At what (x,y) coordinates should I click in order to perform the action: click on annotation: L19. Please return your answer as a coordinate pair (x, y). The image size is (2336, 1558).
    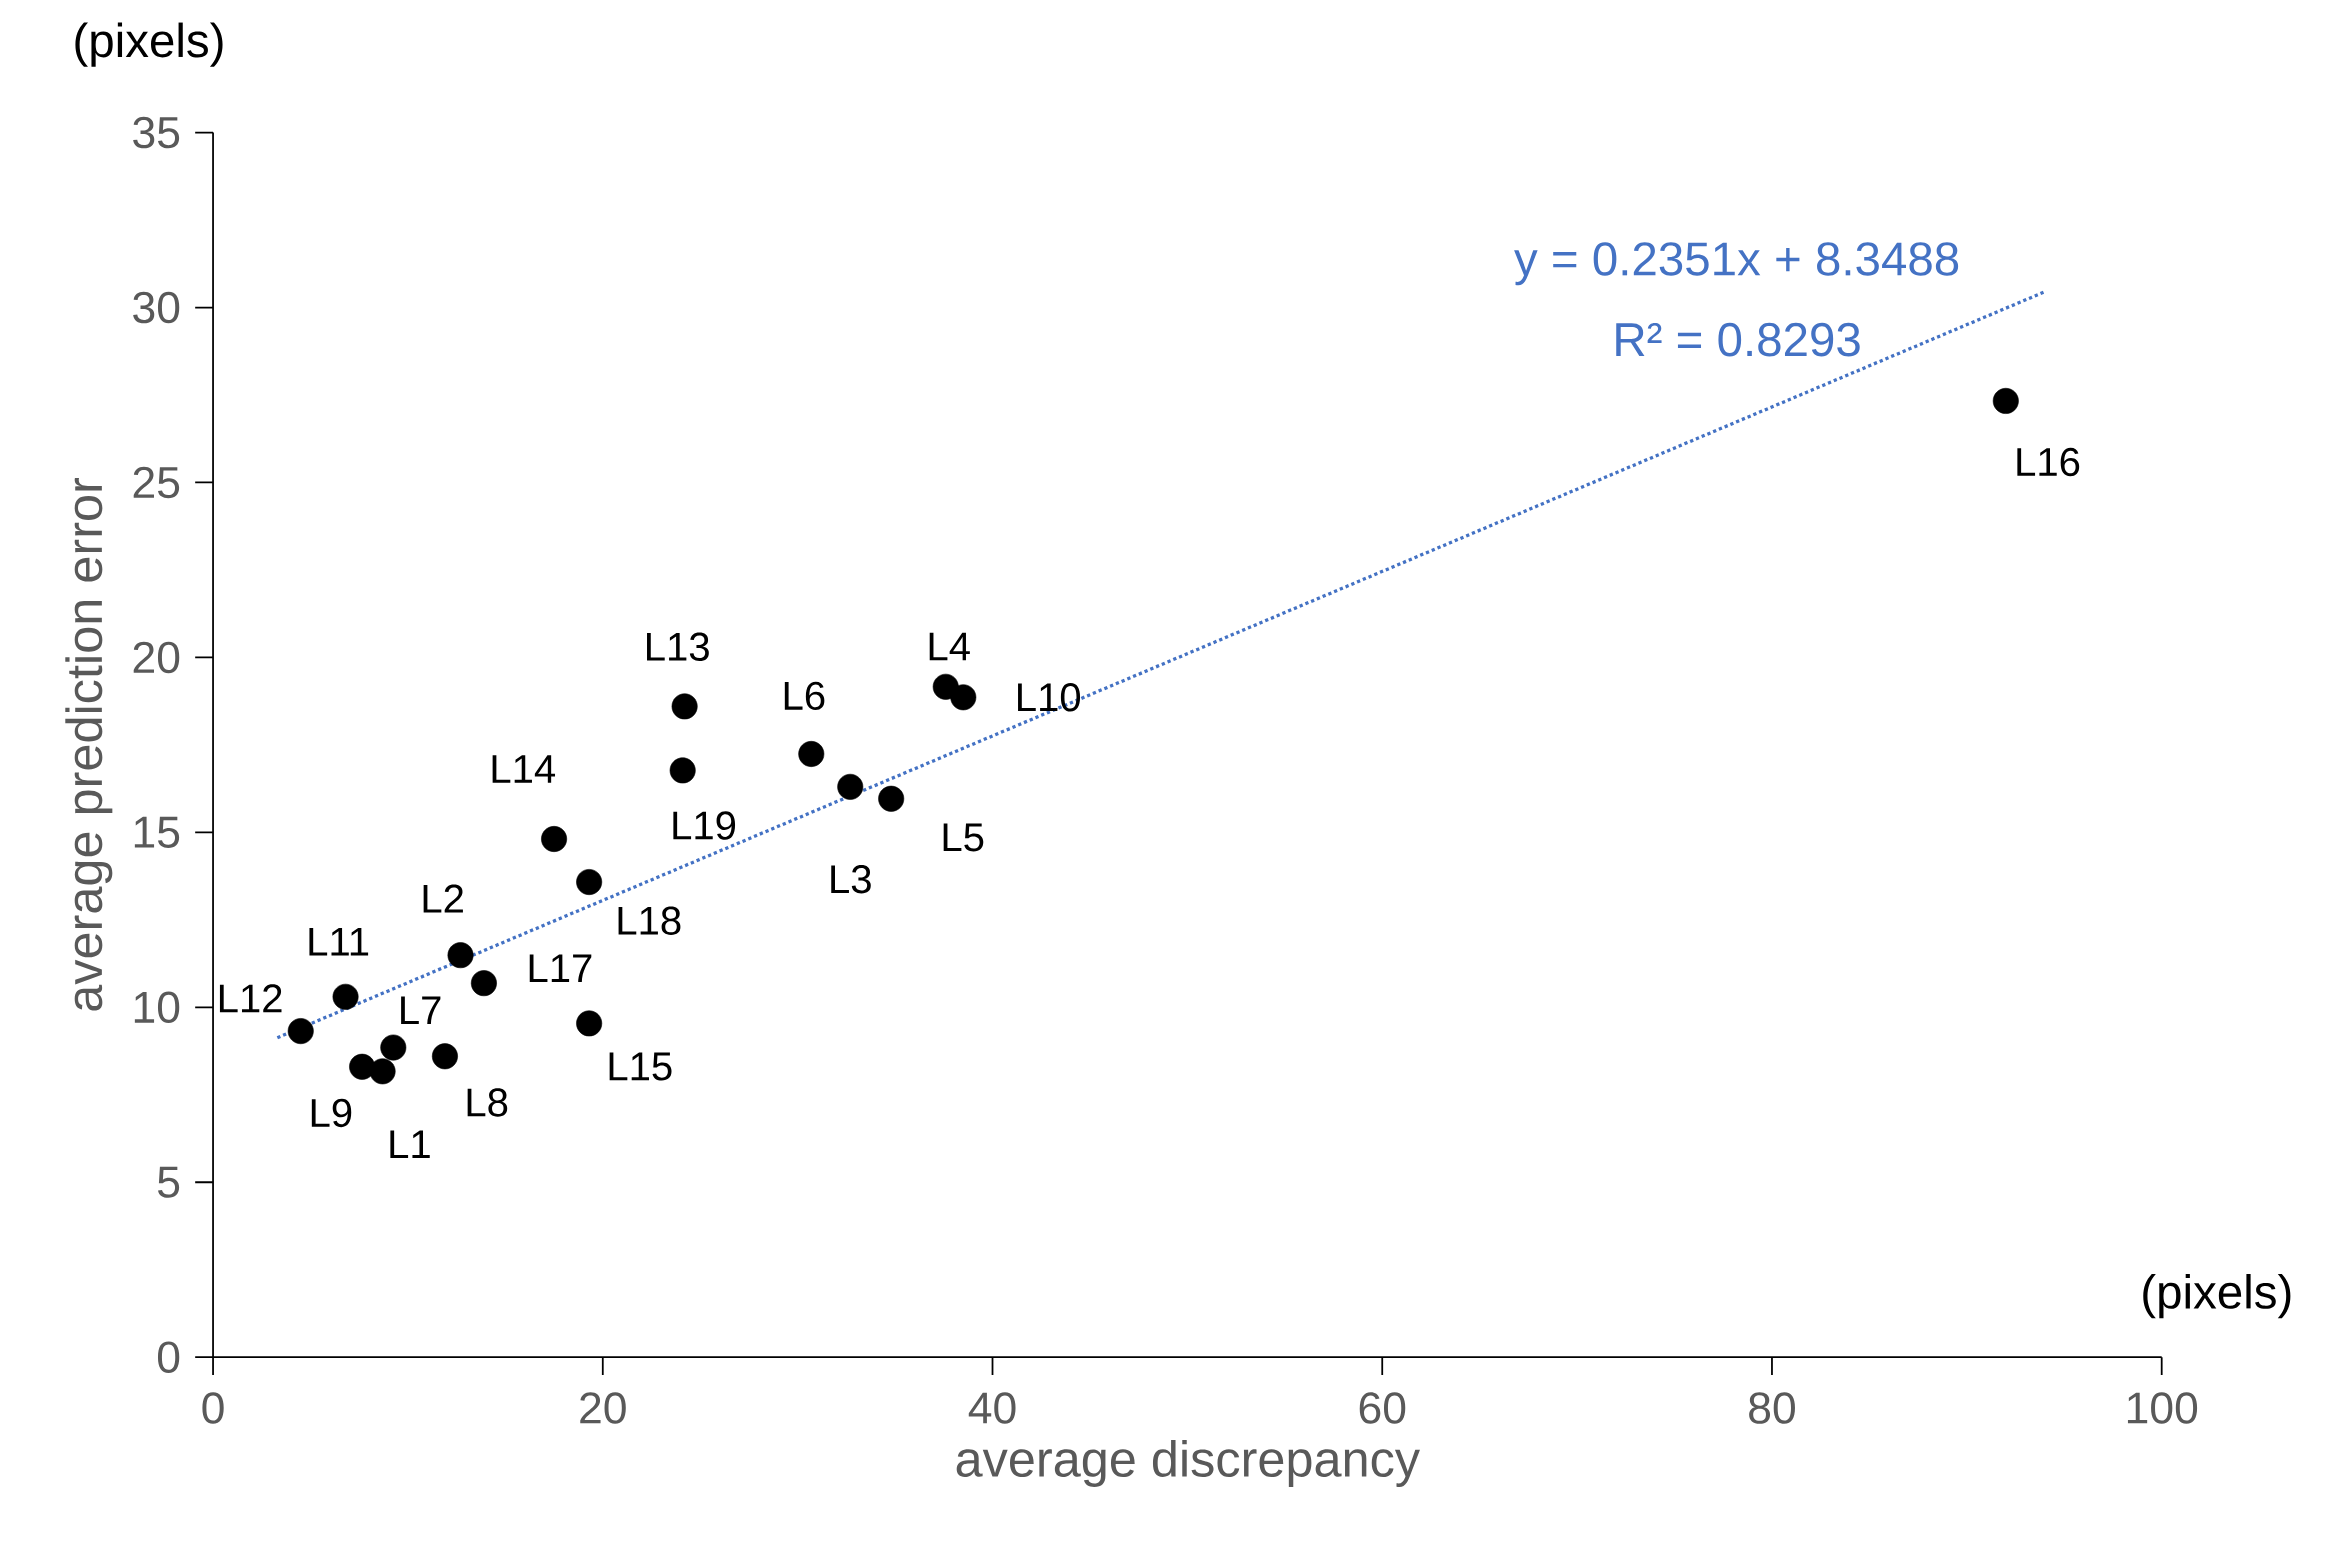
    Looking at the image, I should click on (704, 825).